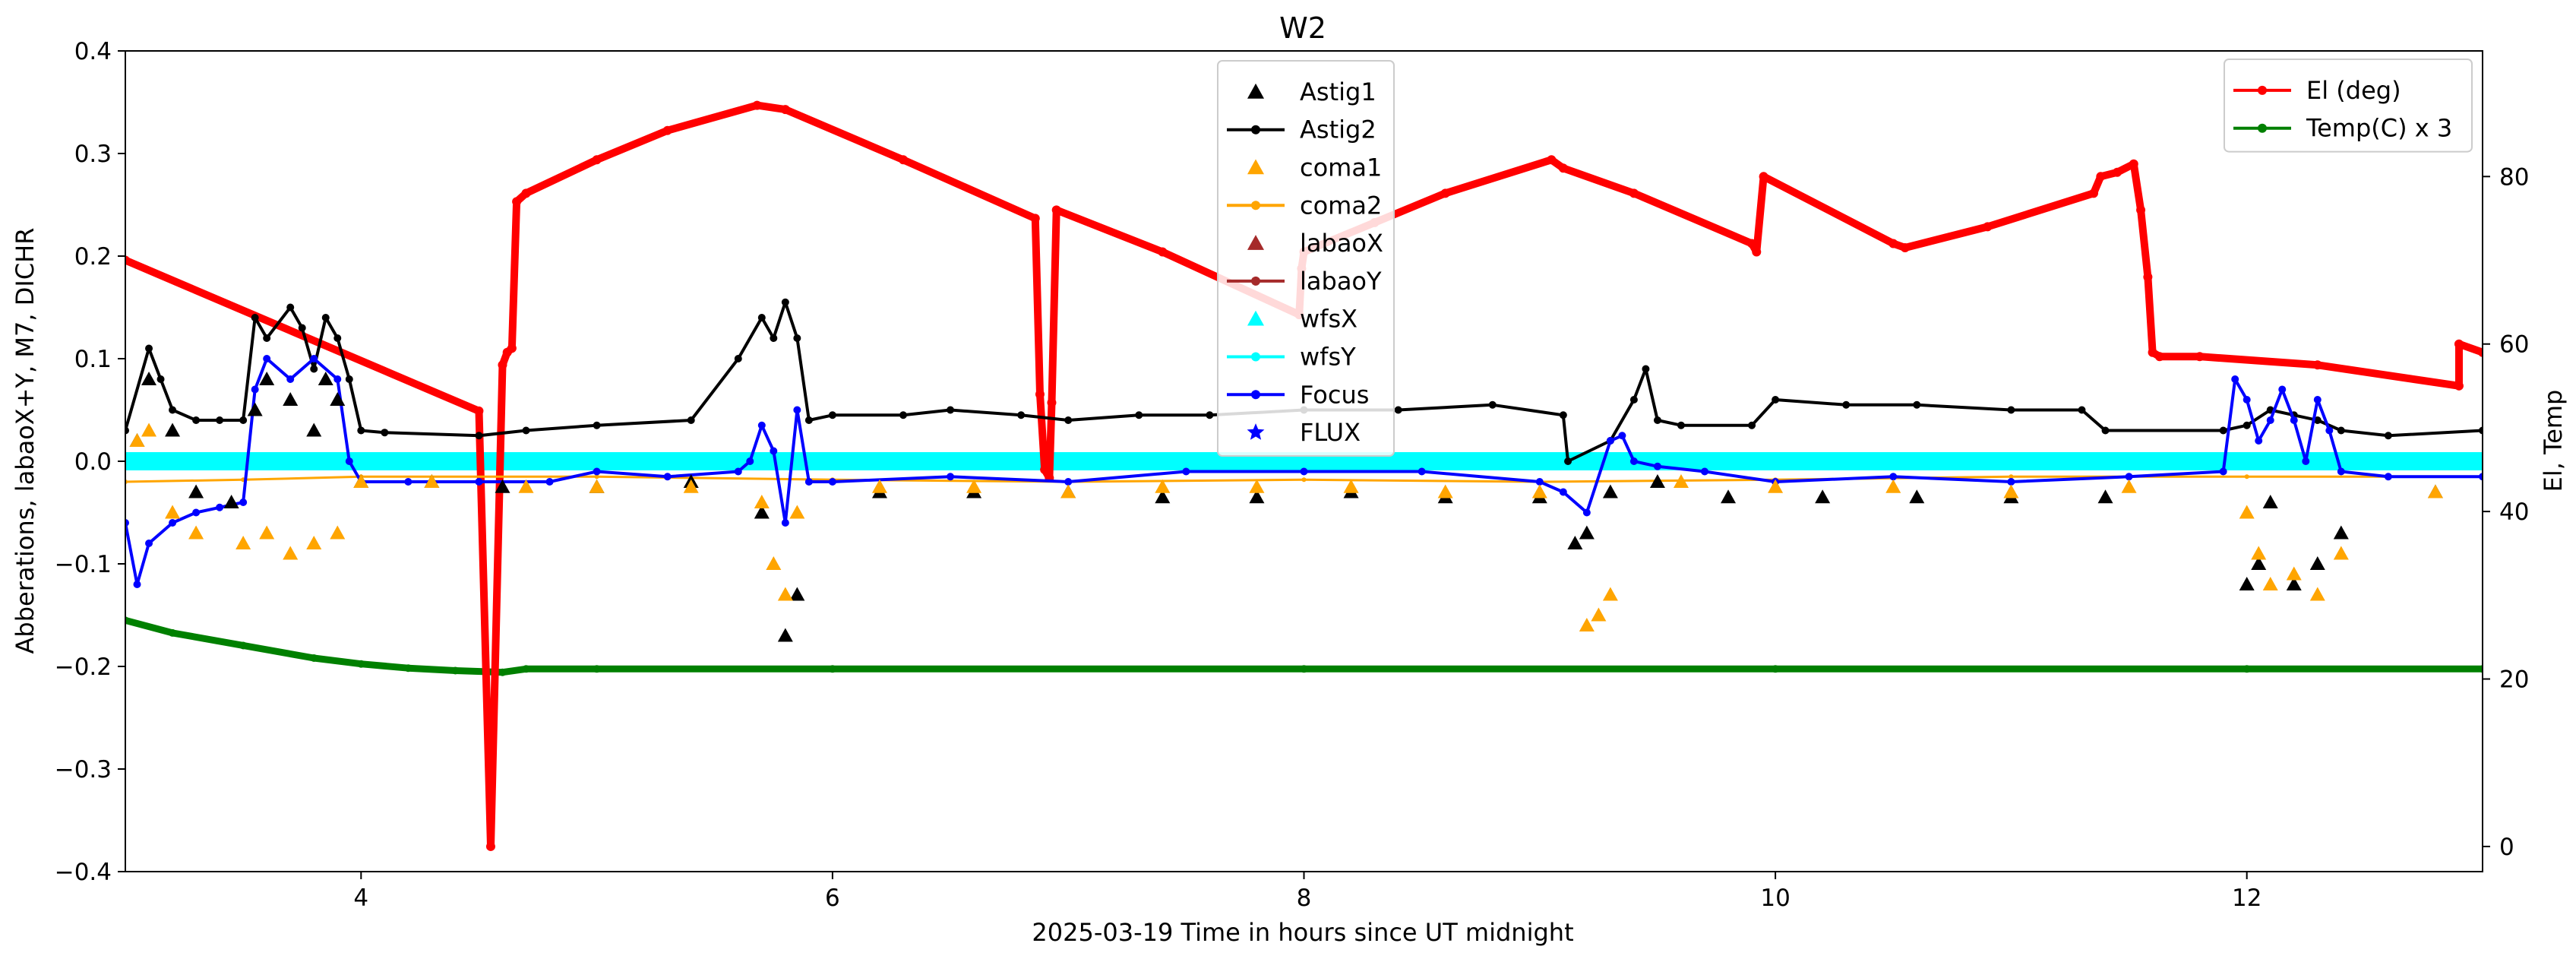  Describe the element at coordinates (1255, 91) in the screenshot. I see `legend-astig1-marker` at that location.